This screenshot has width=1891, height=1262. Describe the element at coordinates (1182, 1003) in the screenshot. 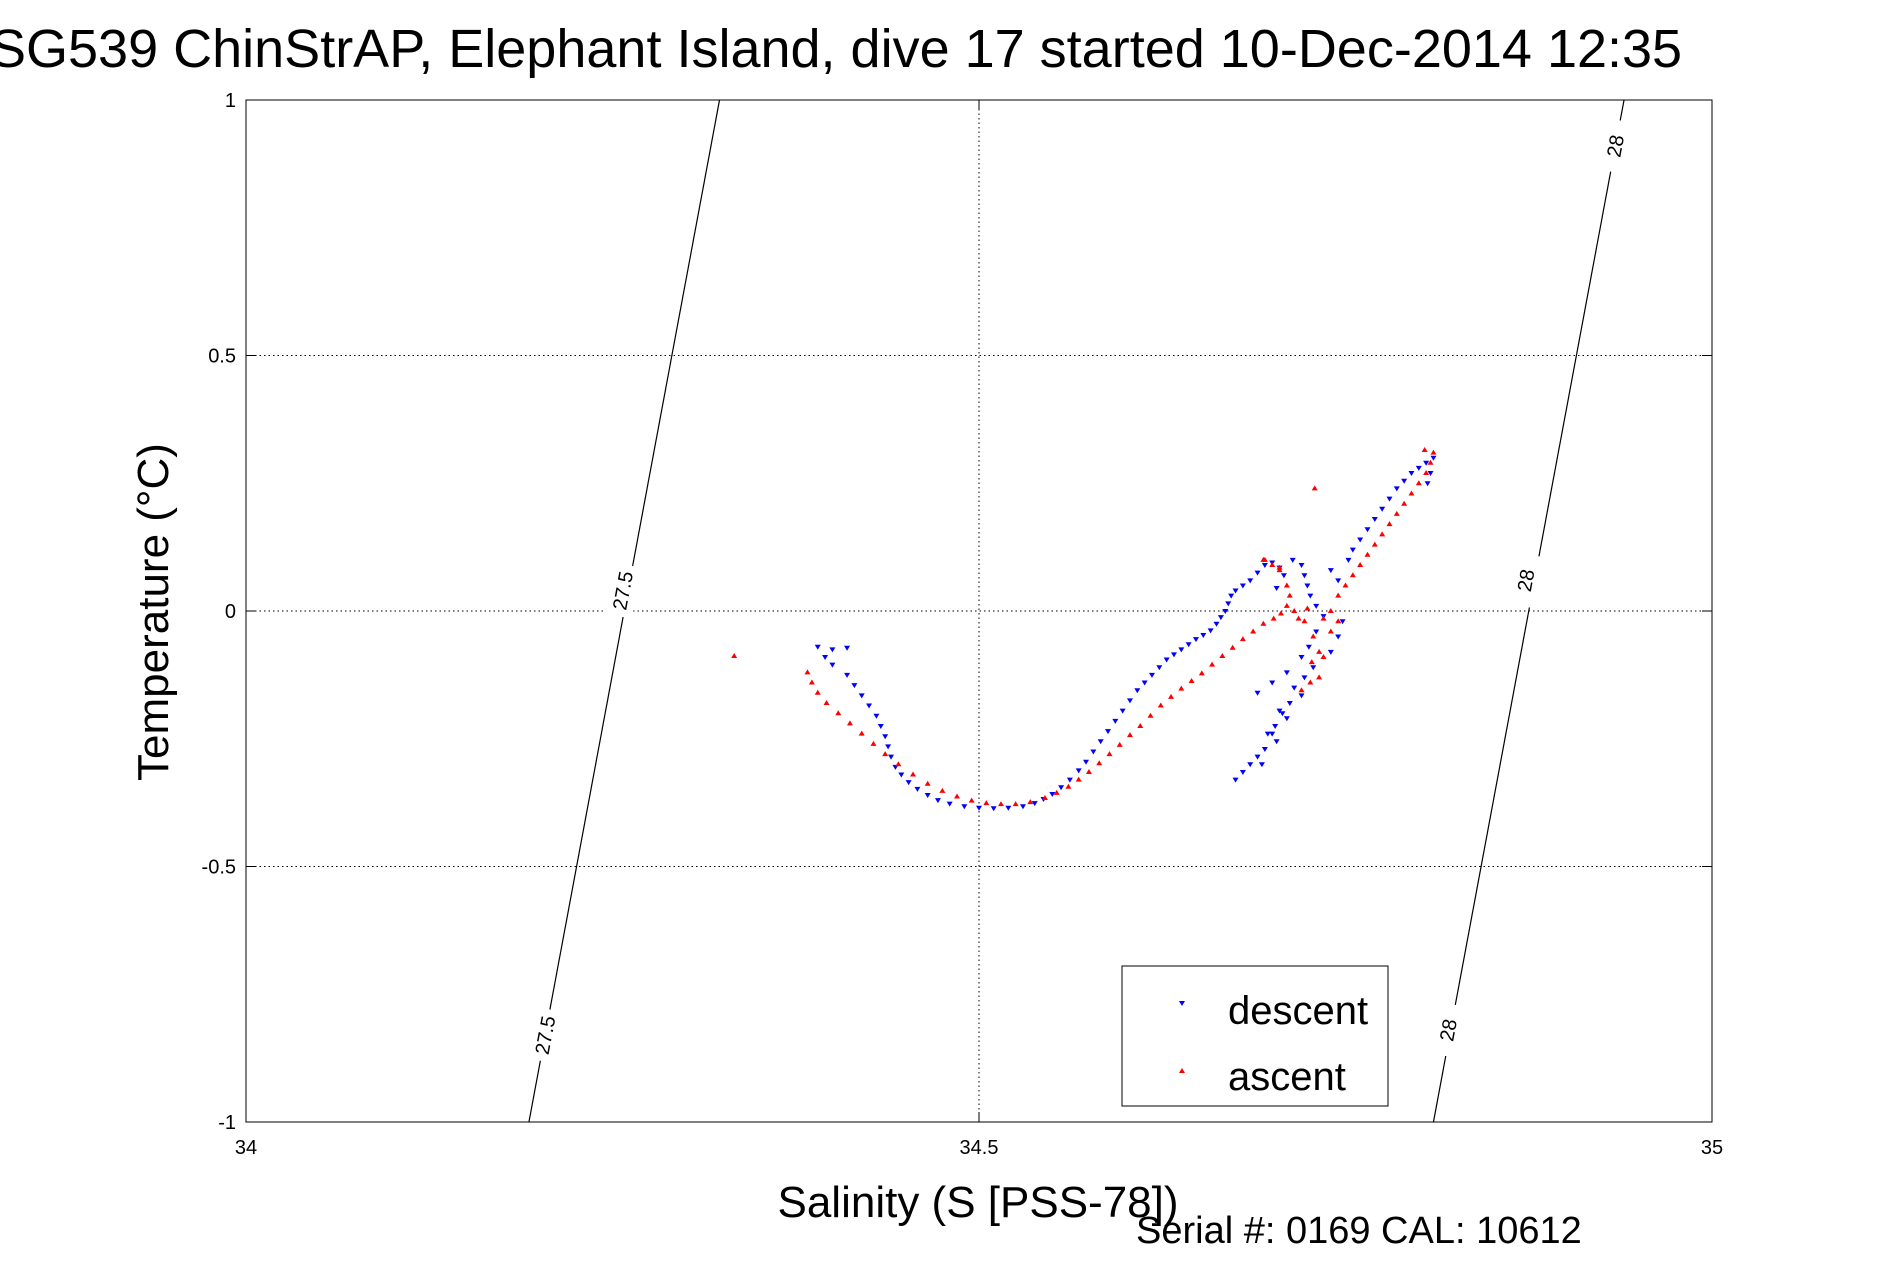

I see `legend-descent-marker` at that location.